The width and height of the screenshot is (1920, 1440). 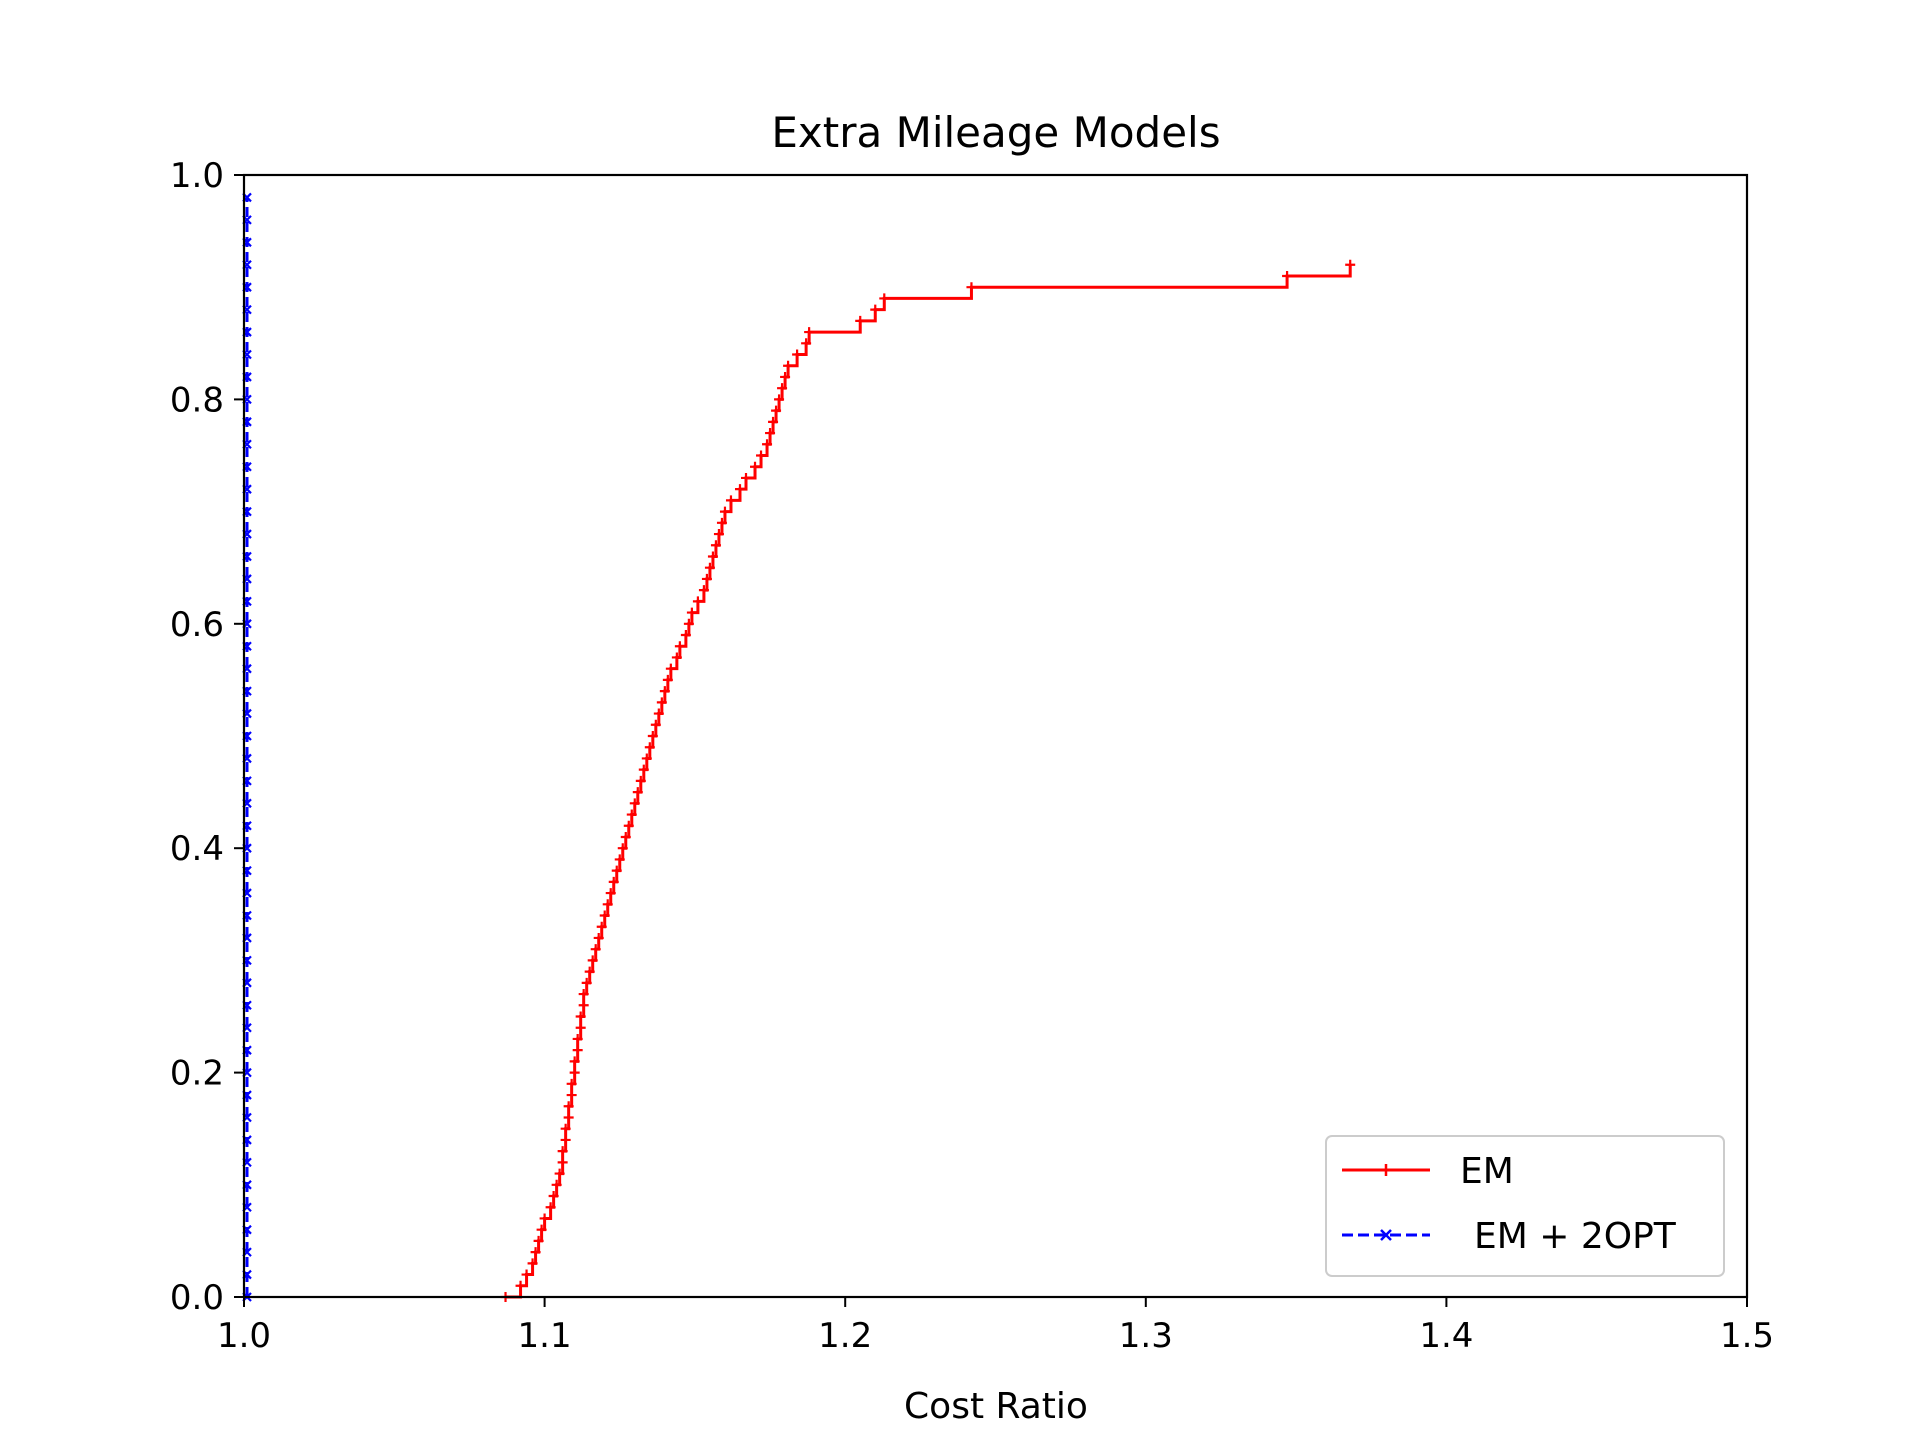 What do you see at coordinates (244, 1336) in the screenshot?
I see `x-tick-label: 1.0` at bounding box center [244, 1336].